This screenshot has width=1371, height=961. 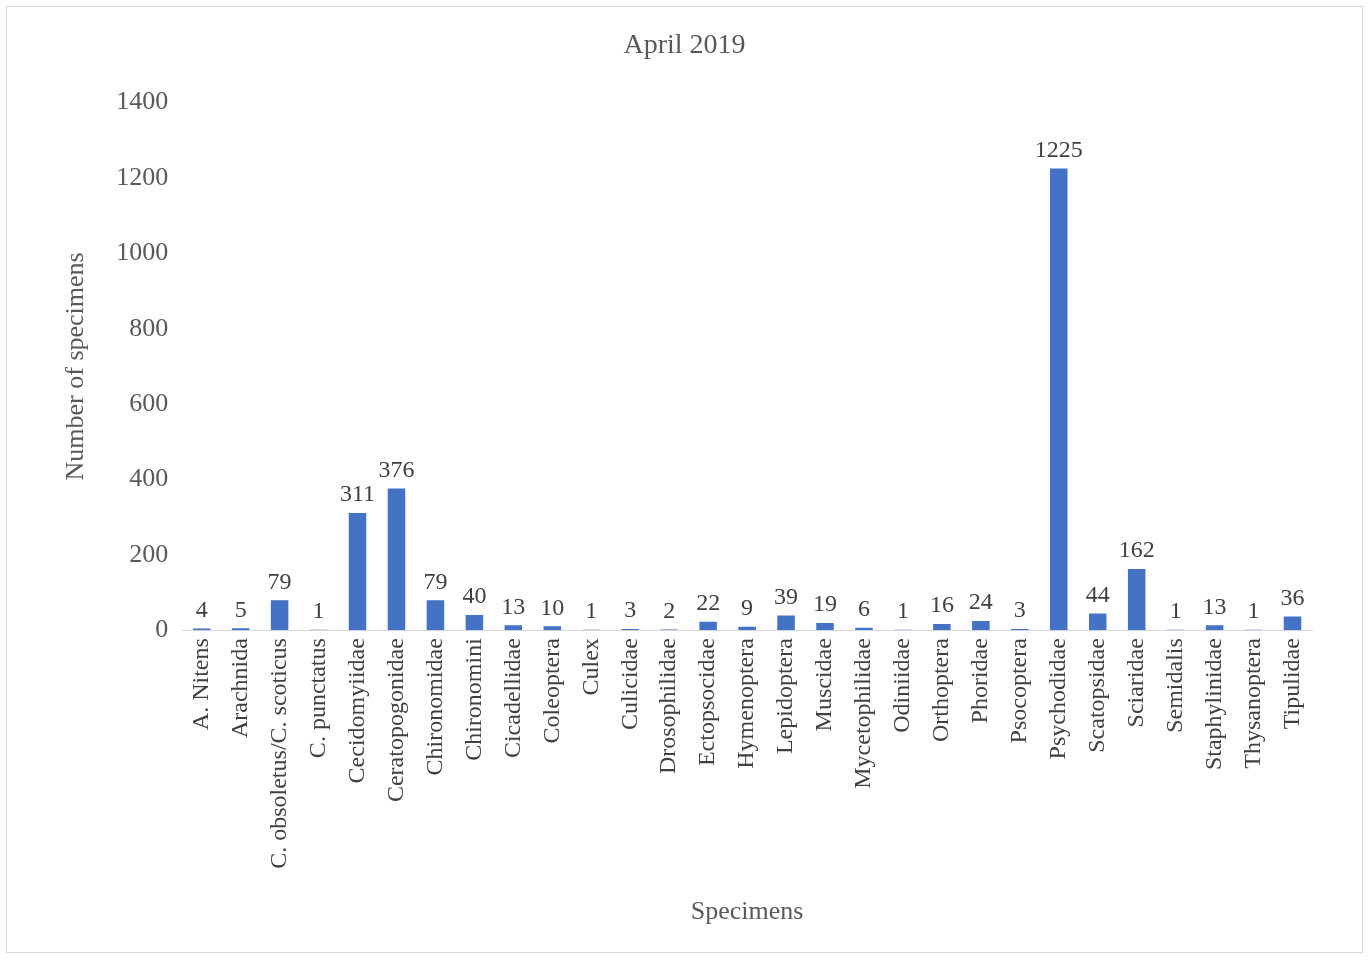 What do you see at coordinates (396, 468) in the screenshot?
I see `data-label: 376` at bounding box center [396, 468].